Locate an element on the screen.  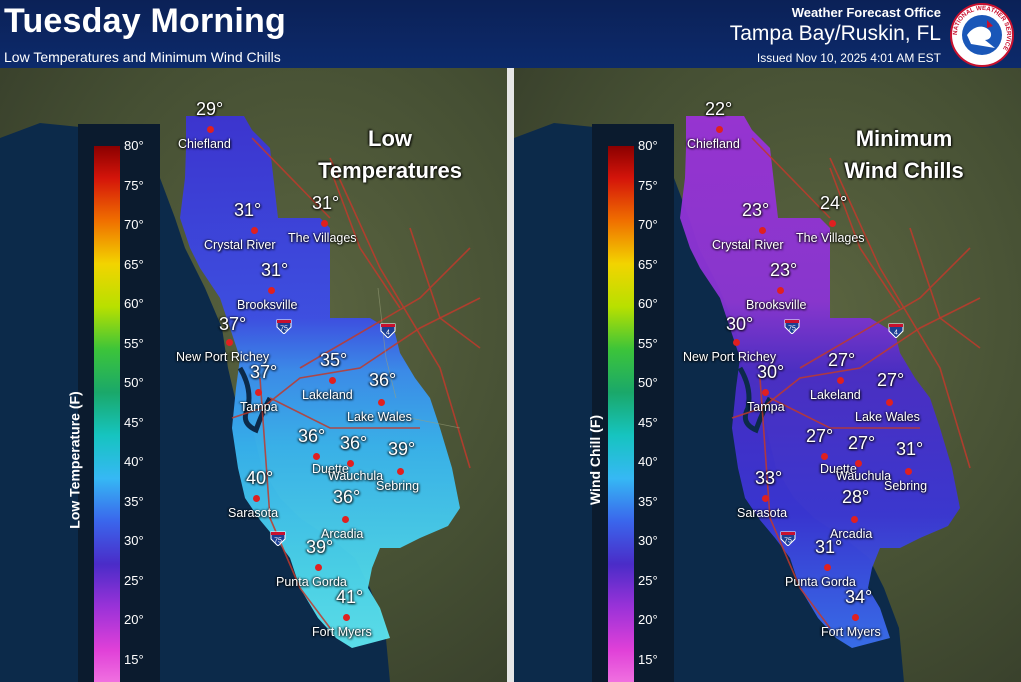
scale-tick: 75° is located at coordinates (134, 185).